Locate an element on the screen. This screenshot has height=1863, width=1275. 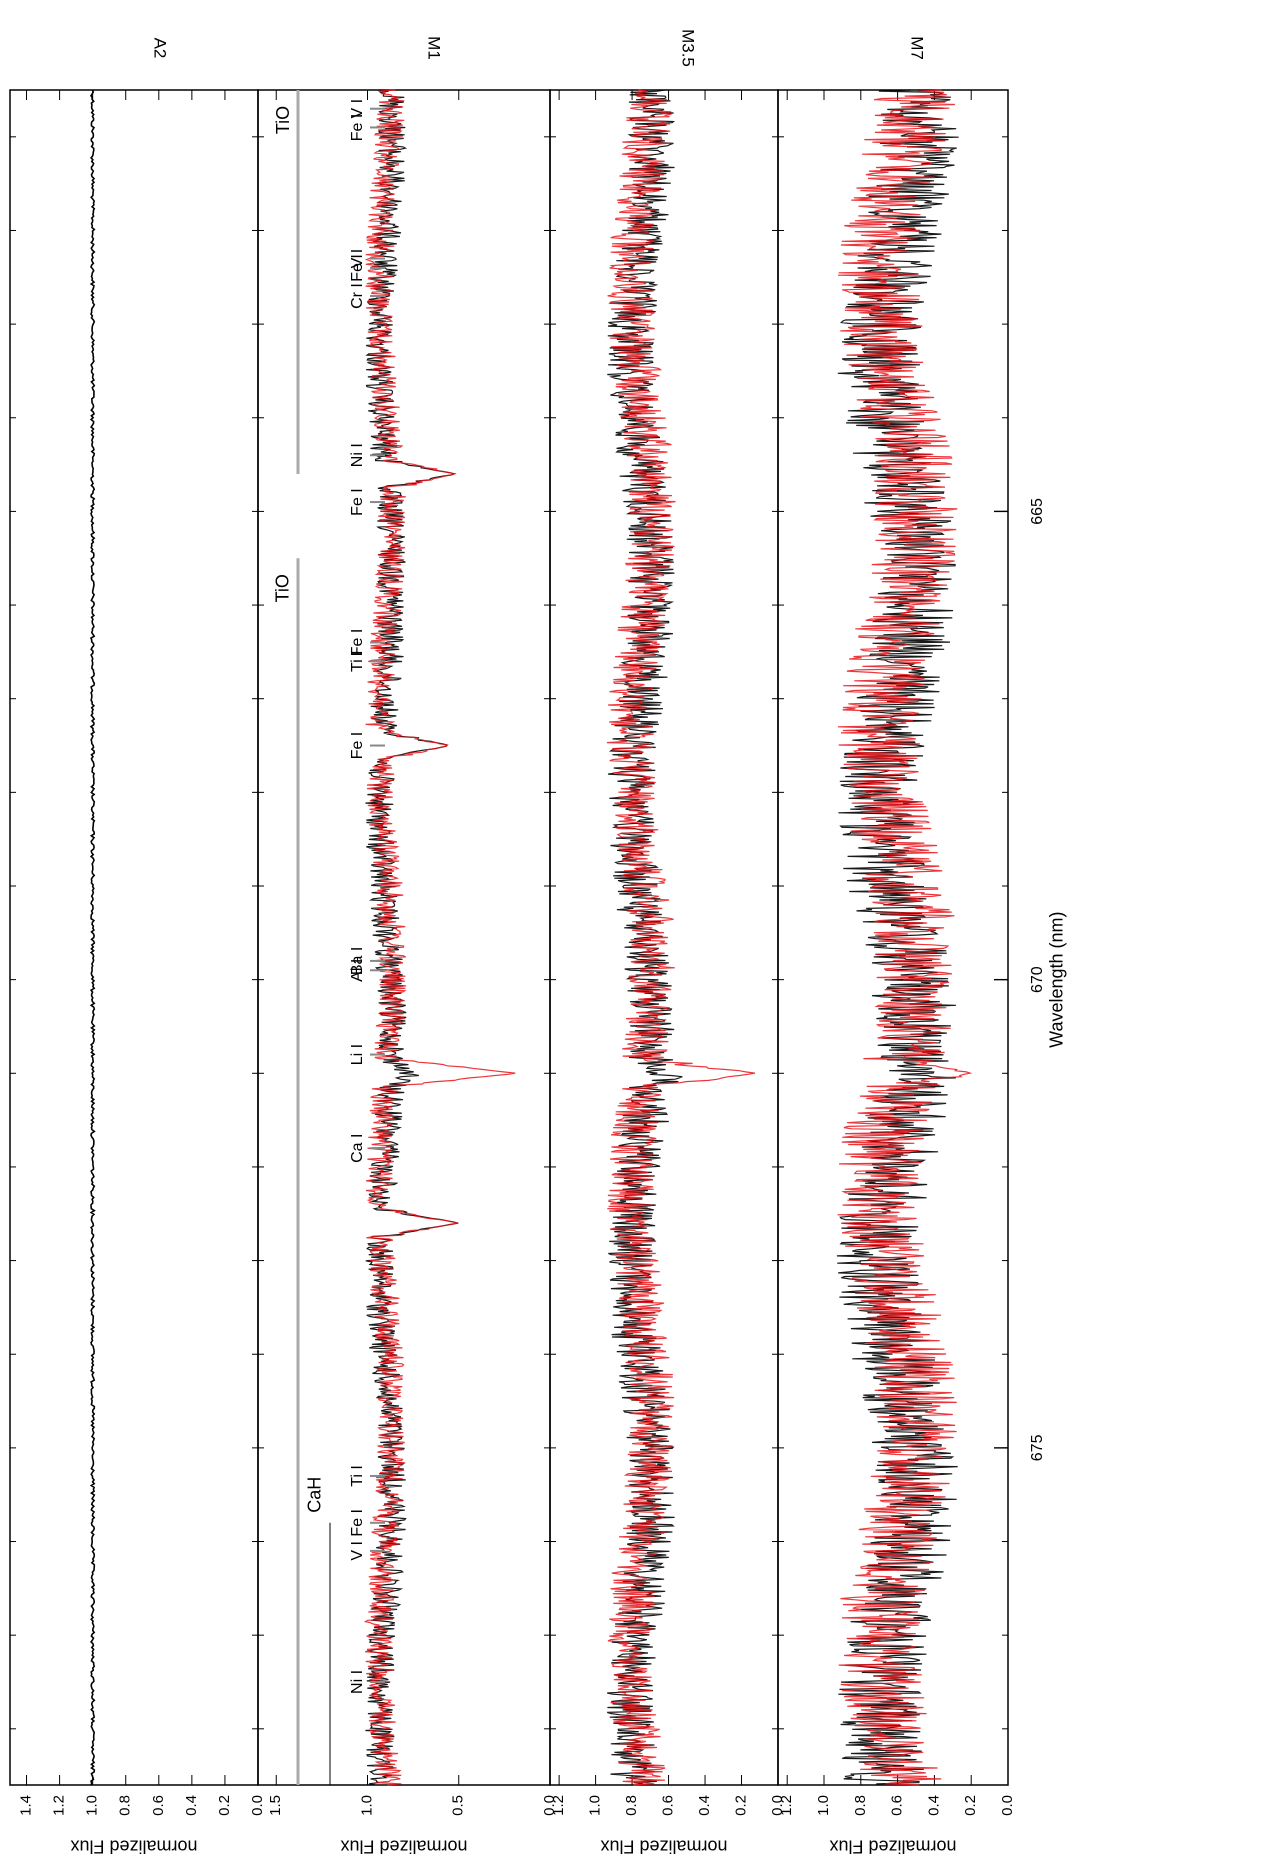
ytick-label: 1.5 is located at coordinates (275, 1805).